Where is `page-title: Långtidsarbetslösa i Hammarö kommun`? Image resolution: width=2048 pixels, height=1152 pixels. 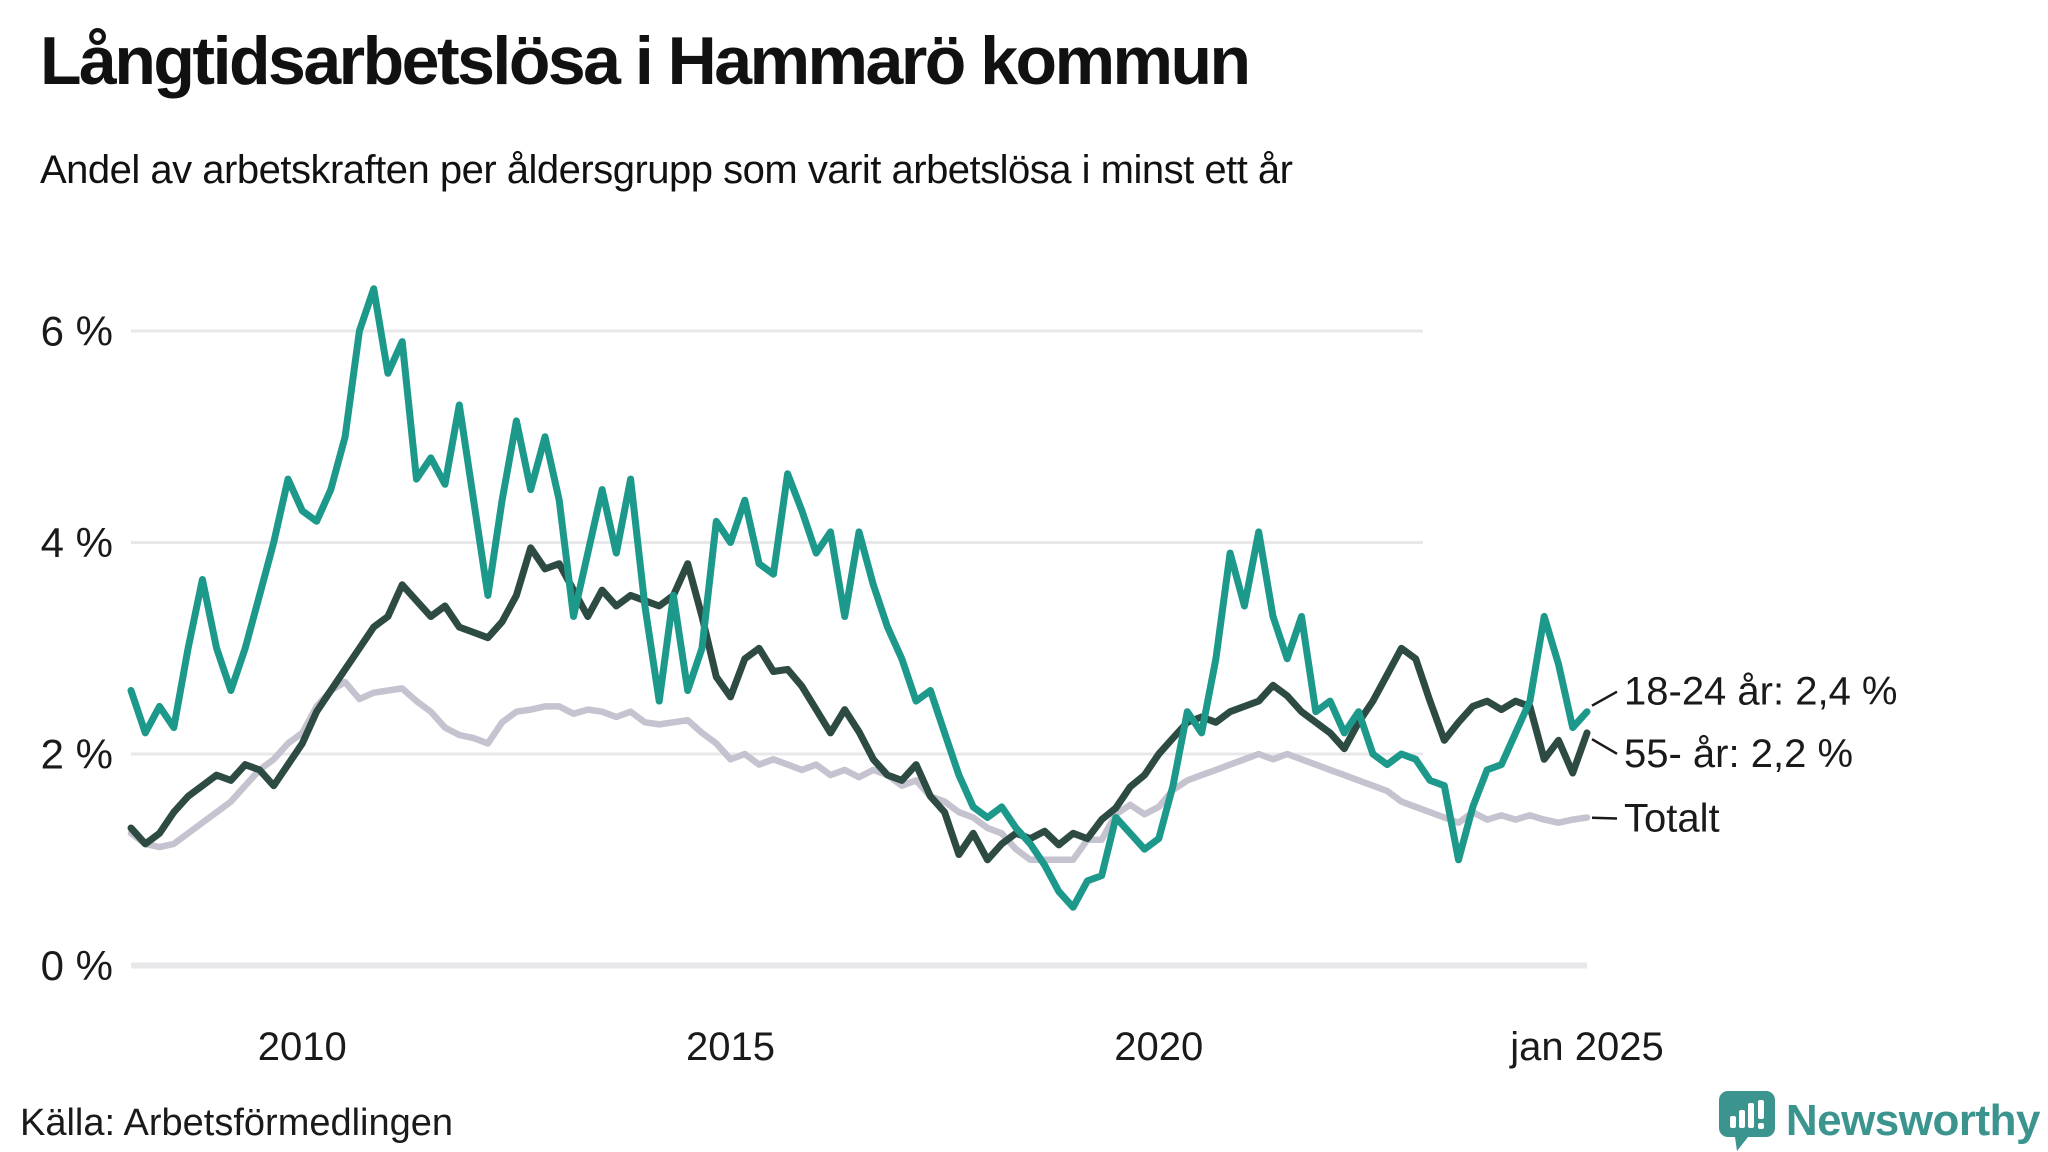
page-title: Långtidsarbetslösa i Hammarö kommun is located at coordinates (645, 61).